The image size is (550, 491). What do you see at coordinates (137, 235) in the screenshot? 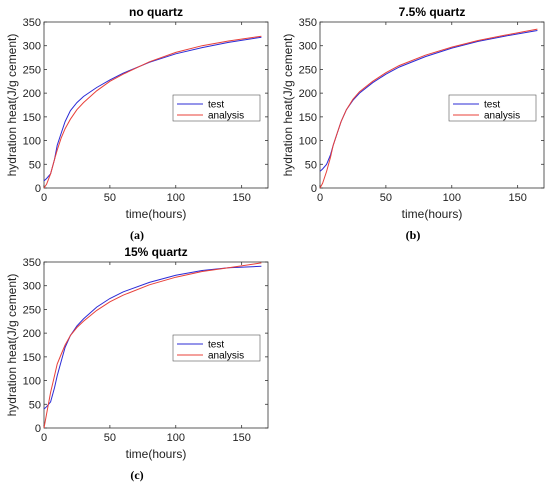
I see `panel-caption: (a)` at bounding box center [137, 235].